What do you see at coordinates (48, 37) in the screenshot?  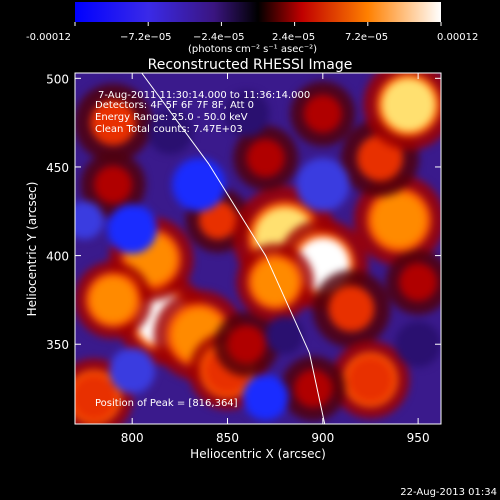 I see `colorbar-tick-0: -0.00012` at bounding box center [48, 37].